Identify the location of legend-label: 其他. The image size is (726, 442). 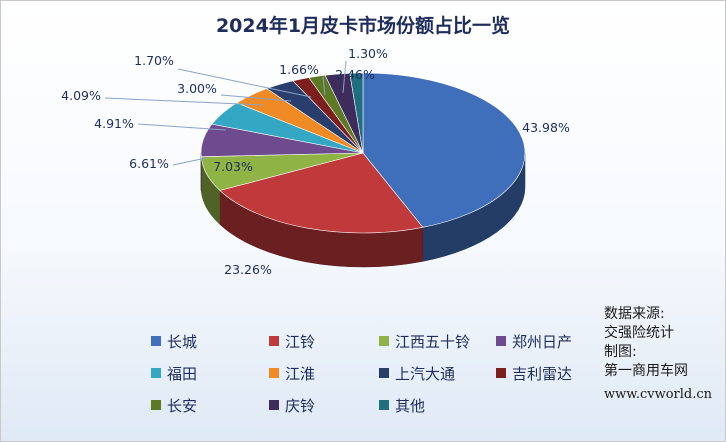
(410, 405).